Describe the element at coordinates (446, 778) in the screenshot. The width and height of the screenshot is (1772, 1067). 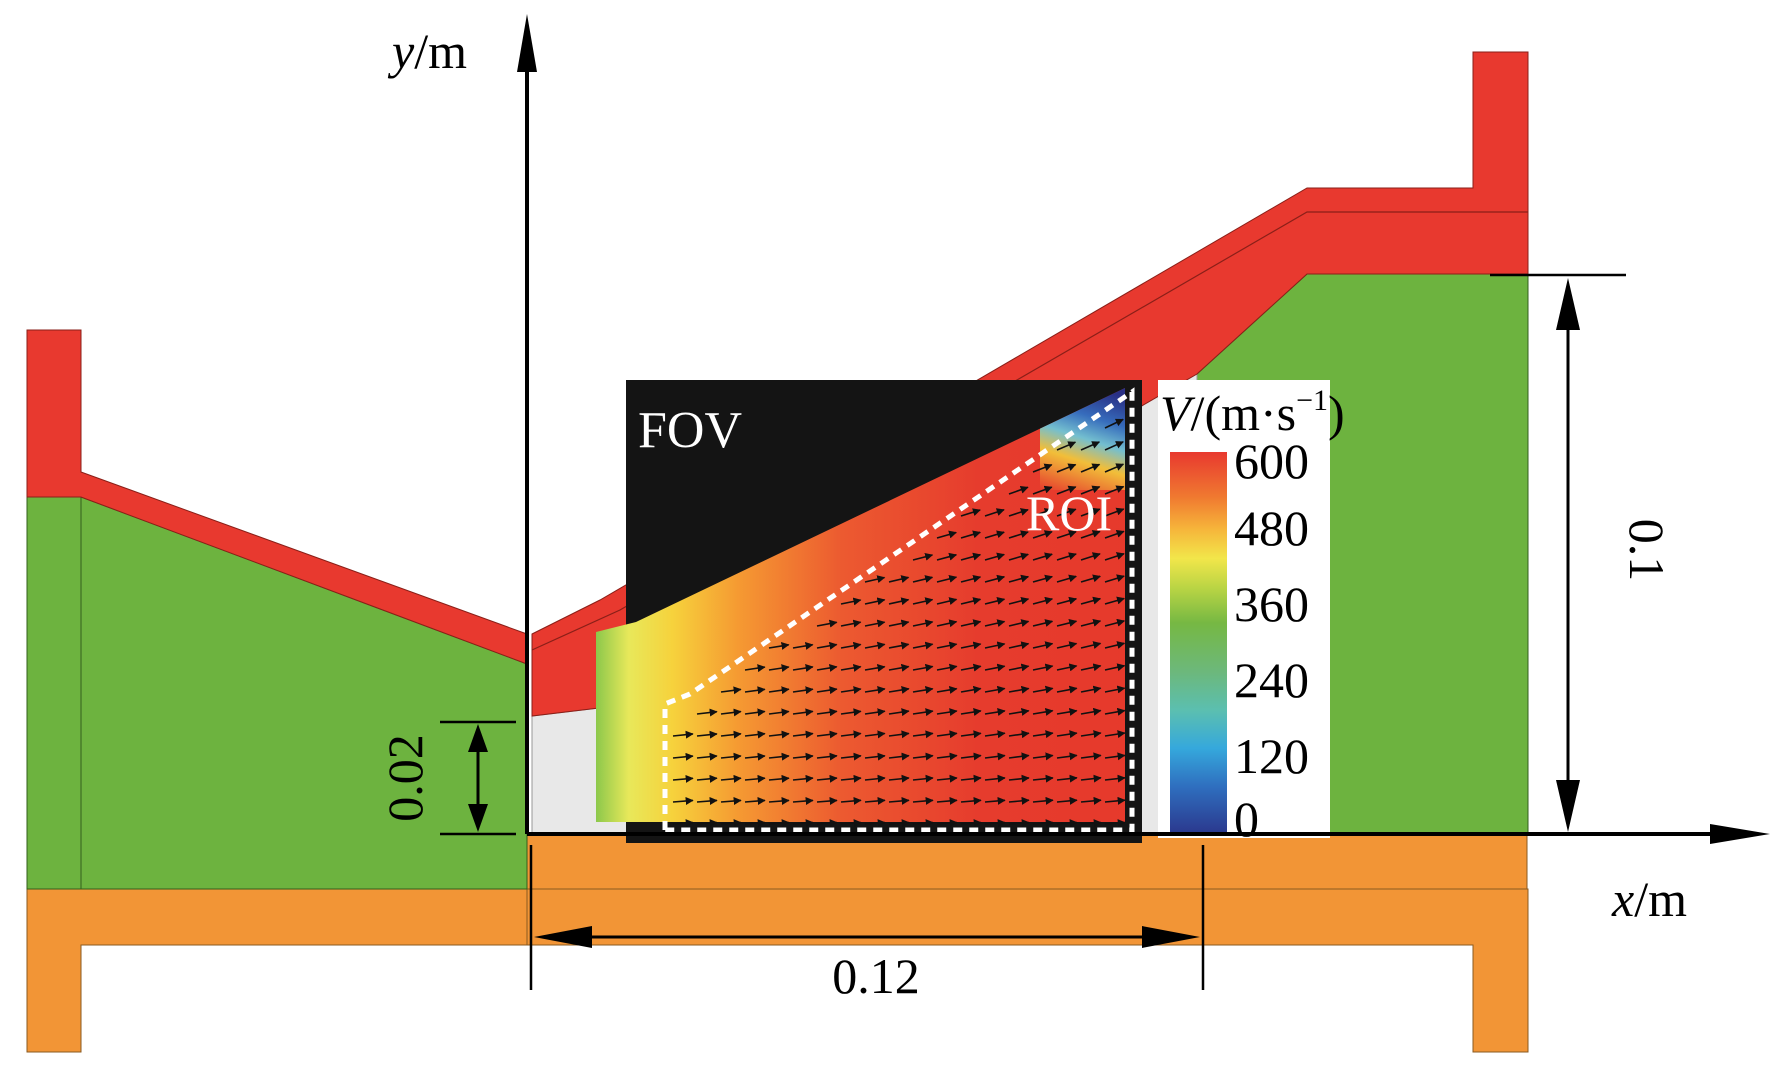
I see `dimension-throat: 0.02` at that location.